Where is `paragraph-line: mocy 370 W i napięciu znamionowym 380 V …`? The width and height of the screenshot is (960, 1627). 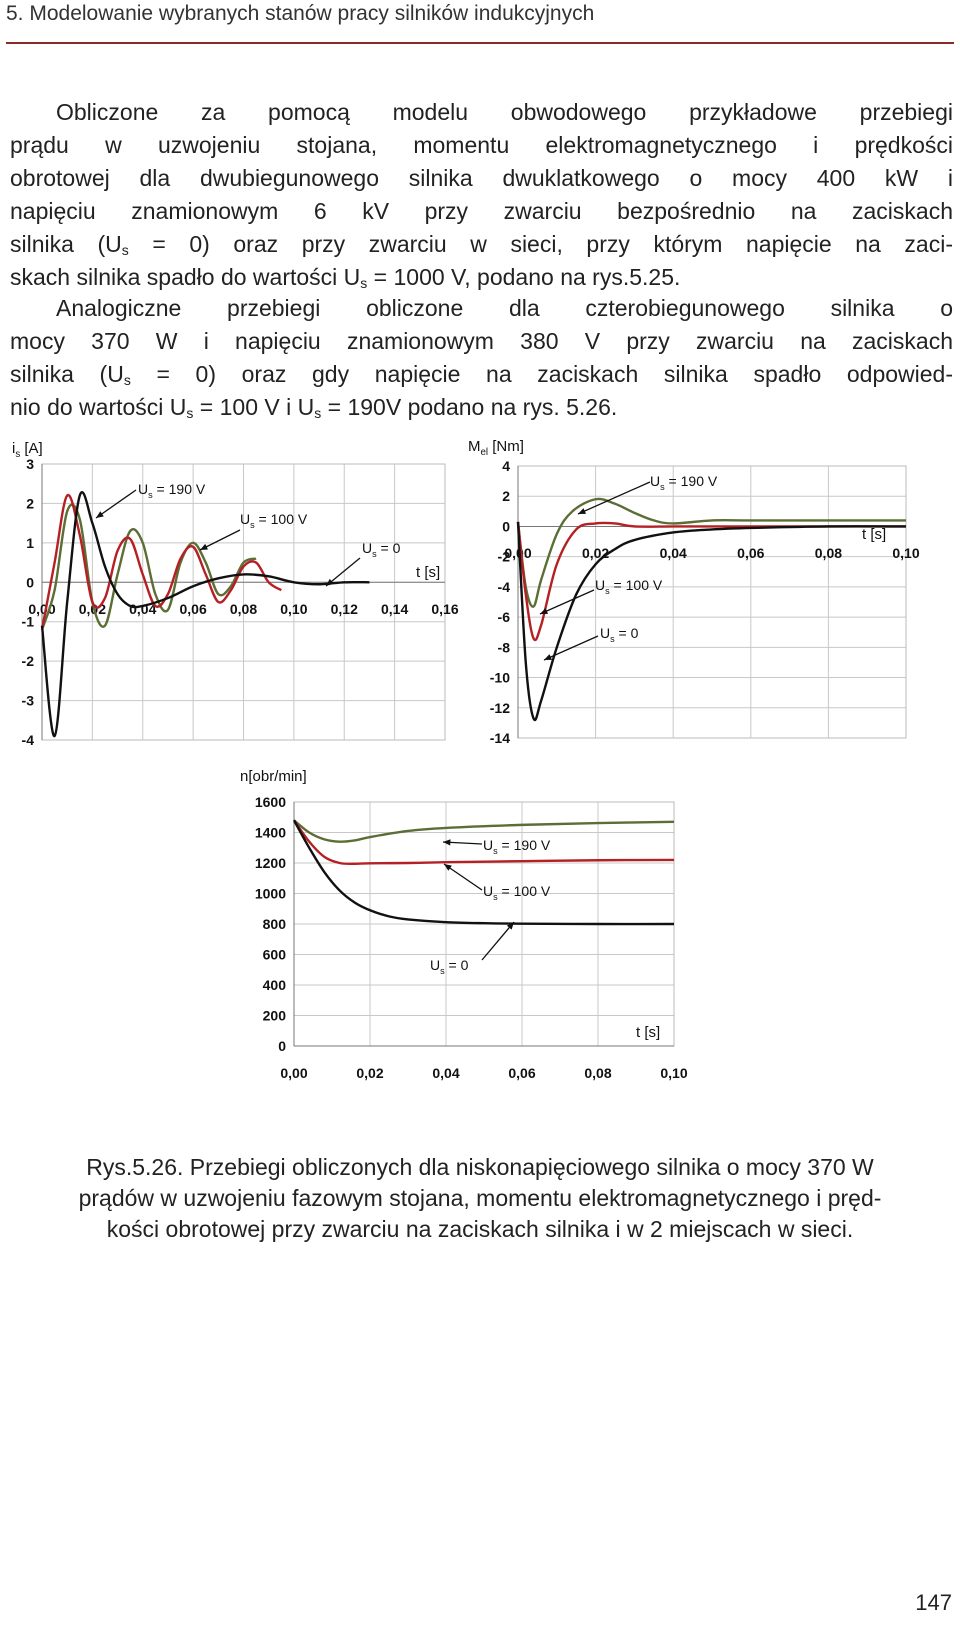 paragraph-line: mocy 370 W i napięciu znamionowym 380 V … is located at coordinates (481, 341).